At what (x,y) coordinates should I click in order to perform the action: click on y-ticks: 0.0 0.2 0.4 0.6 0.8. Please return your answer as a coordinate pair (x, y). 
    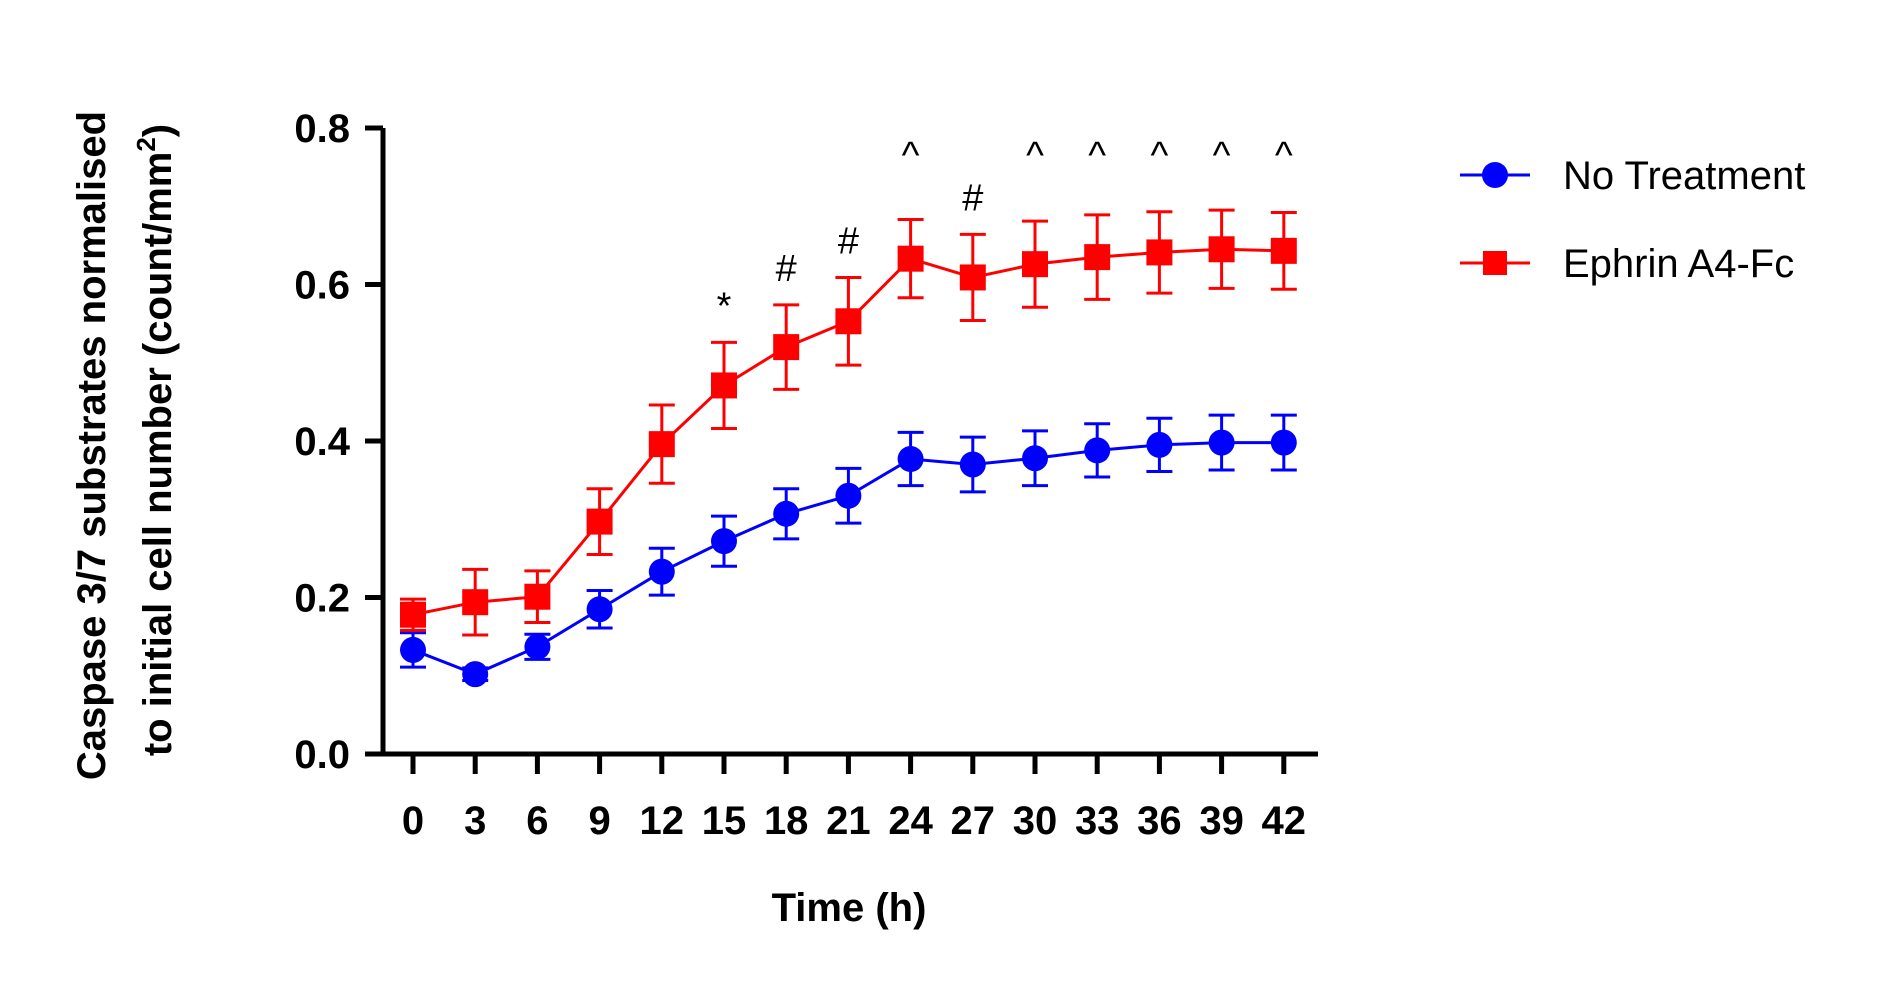
    Looking at the image, I should click on (338, 442).